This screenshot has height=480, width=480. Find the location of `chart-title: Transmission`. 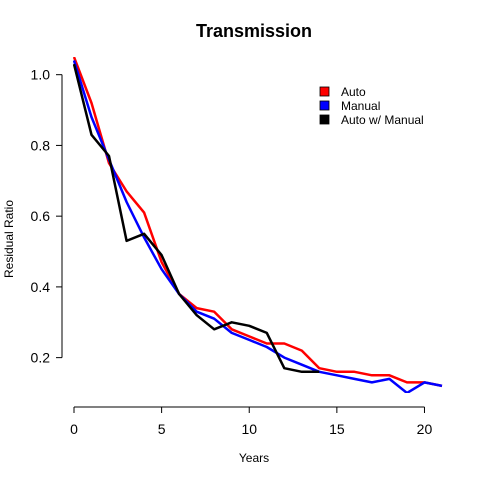

chart-title: Transmission is located at coordinates (254, 31).